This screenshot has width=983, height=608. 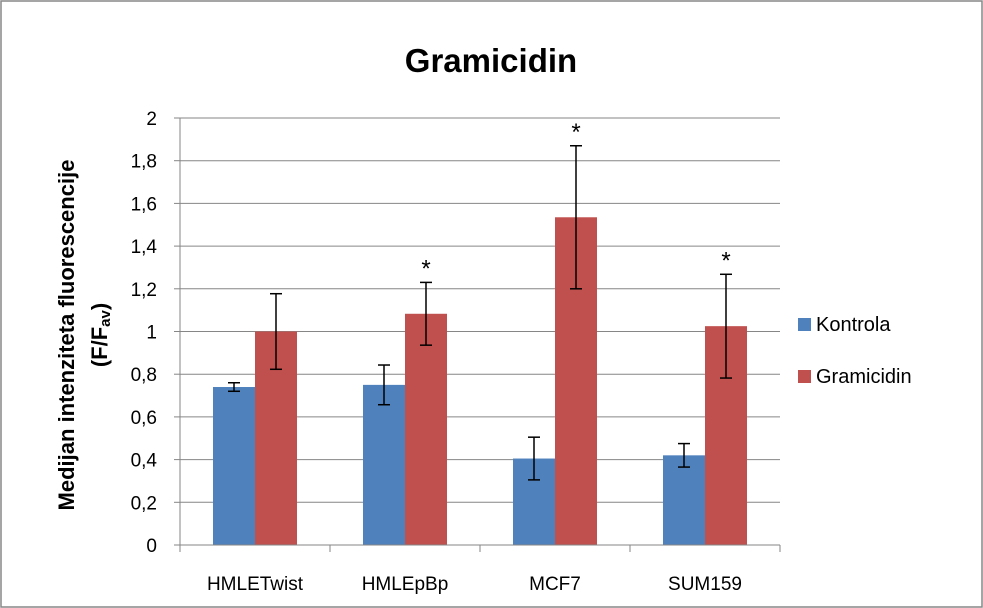 I want to click on x-tick-label: MCF7, so click(x=555, y=584).